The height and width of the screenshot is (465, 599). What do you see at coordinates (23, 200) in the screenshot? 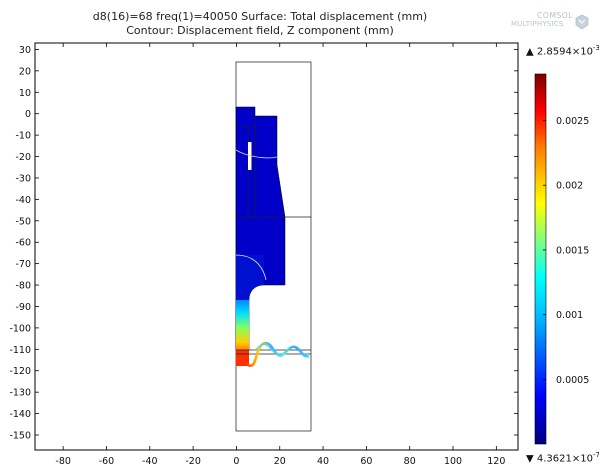
I see `y-tick-label: -40` at bounding box center [23, 200].